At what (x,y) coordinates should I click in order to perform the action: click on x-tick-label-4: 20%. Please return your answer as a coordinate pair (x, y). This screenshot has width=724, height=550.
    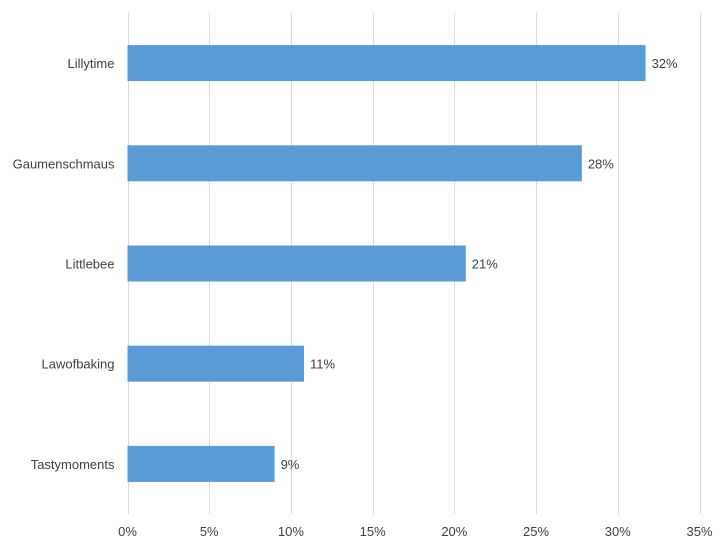
    Looking at the image, I should click on (454, 531).